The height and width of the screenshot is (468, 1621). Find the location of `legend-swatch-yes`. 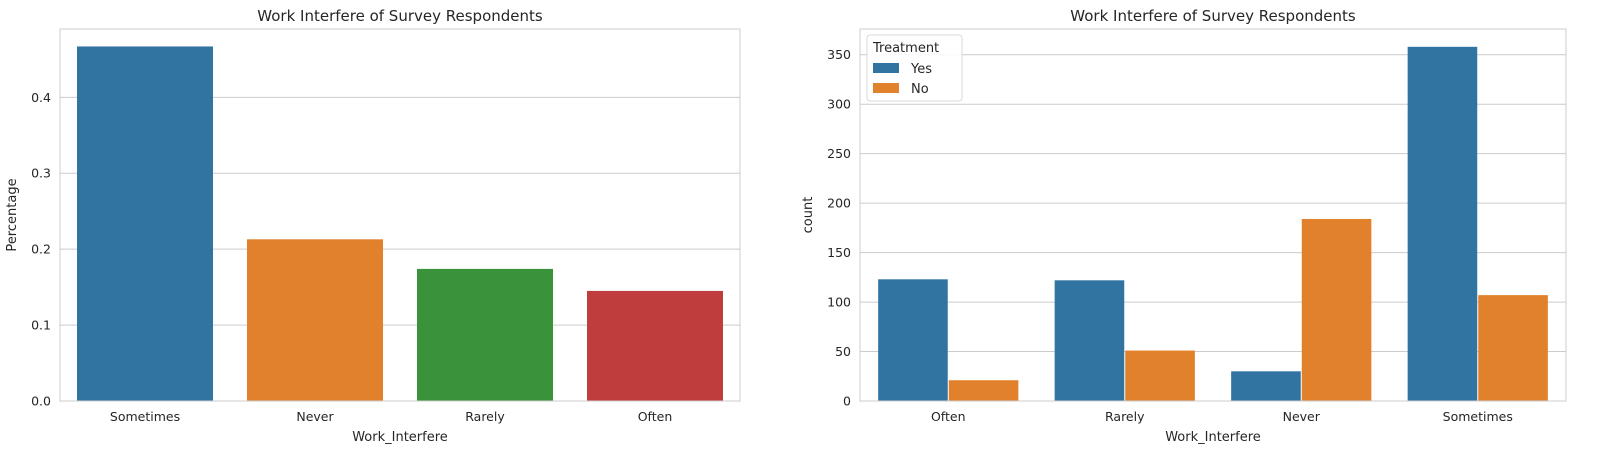

legend-swatch-yes is located at coordinates (886, 68).